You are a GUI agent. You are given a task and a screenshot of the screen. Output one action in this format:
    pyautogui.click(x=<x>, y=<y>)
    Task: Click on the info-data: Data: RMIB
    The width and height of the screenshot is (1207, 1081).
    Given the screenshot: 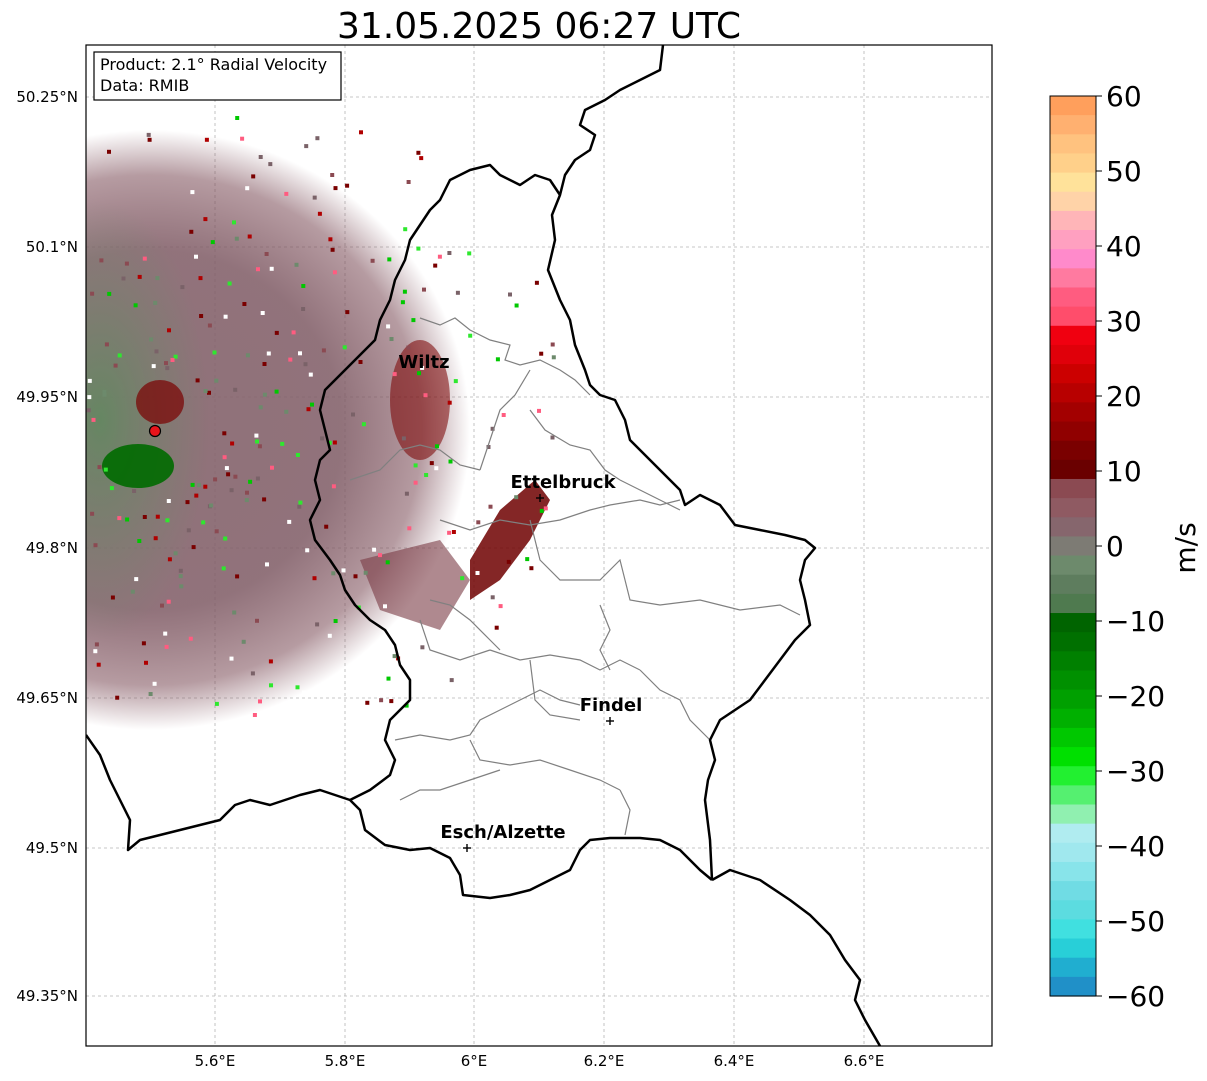 What is the action you would take?
    pyautogui.click(x=144, y=85)
    